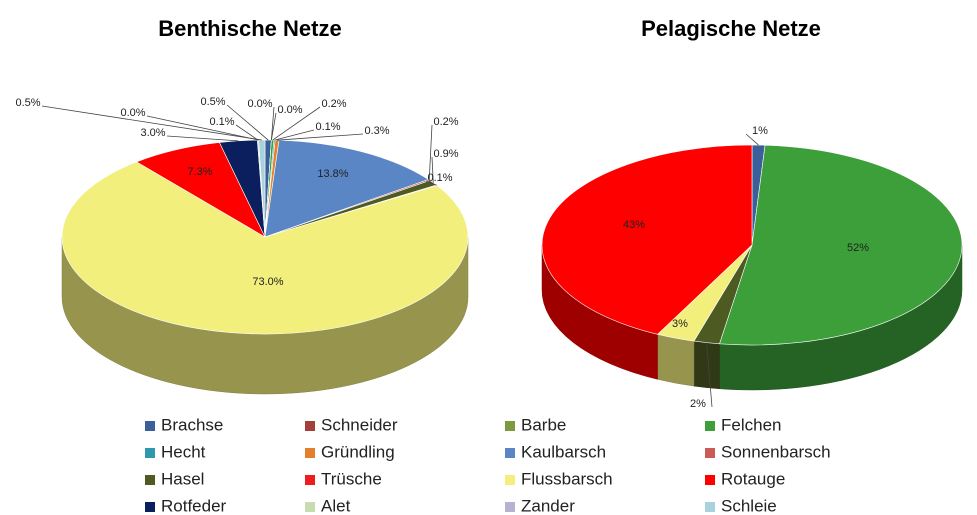  I want to click on value-label: 0.3%, so click(376, 131).